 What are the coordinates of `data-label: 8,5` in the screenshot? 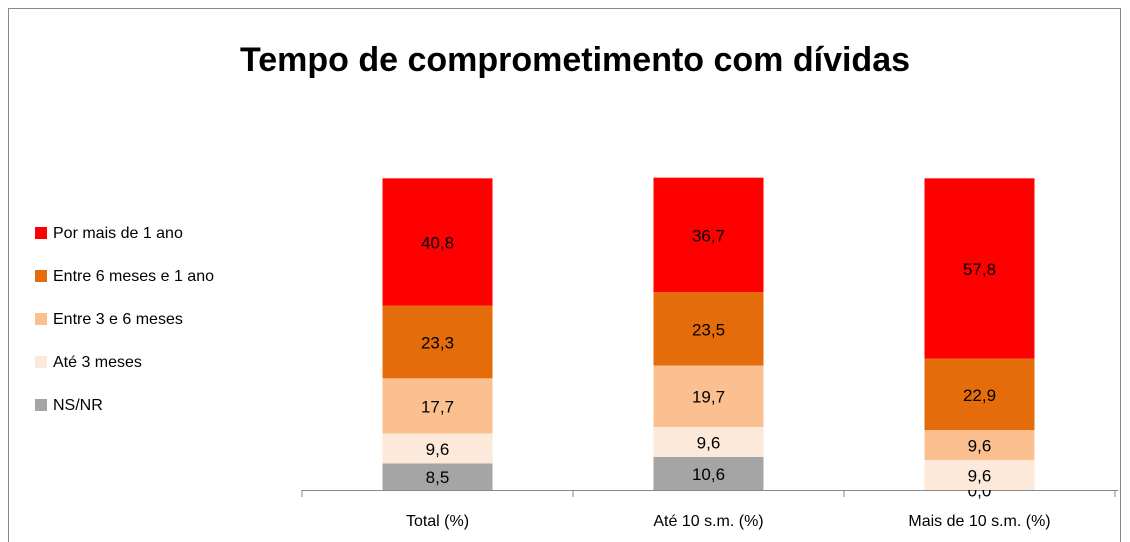 It's located at (438, 477).